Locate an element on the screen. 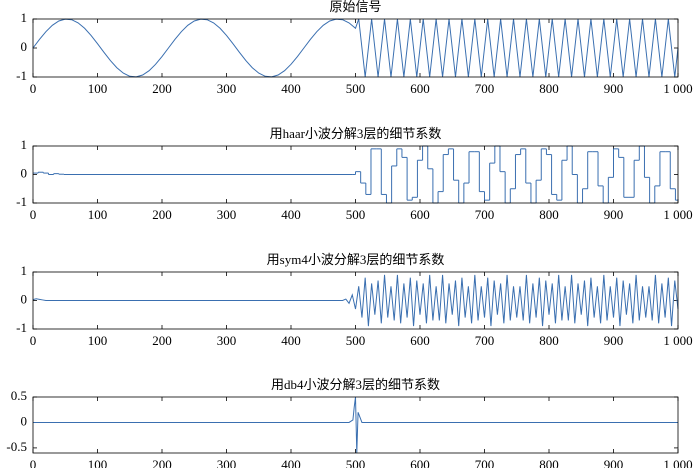  chart-title: 用db4小波分解3层的细节系数 is located at coordinates (355, 384).